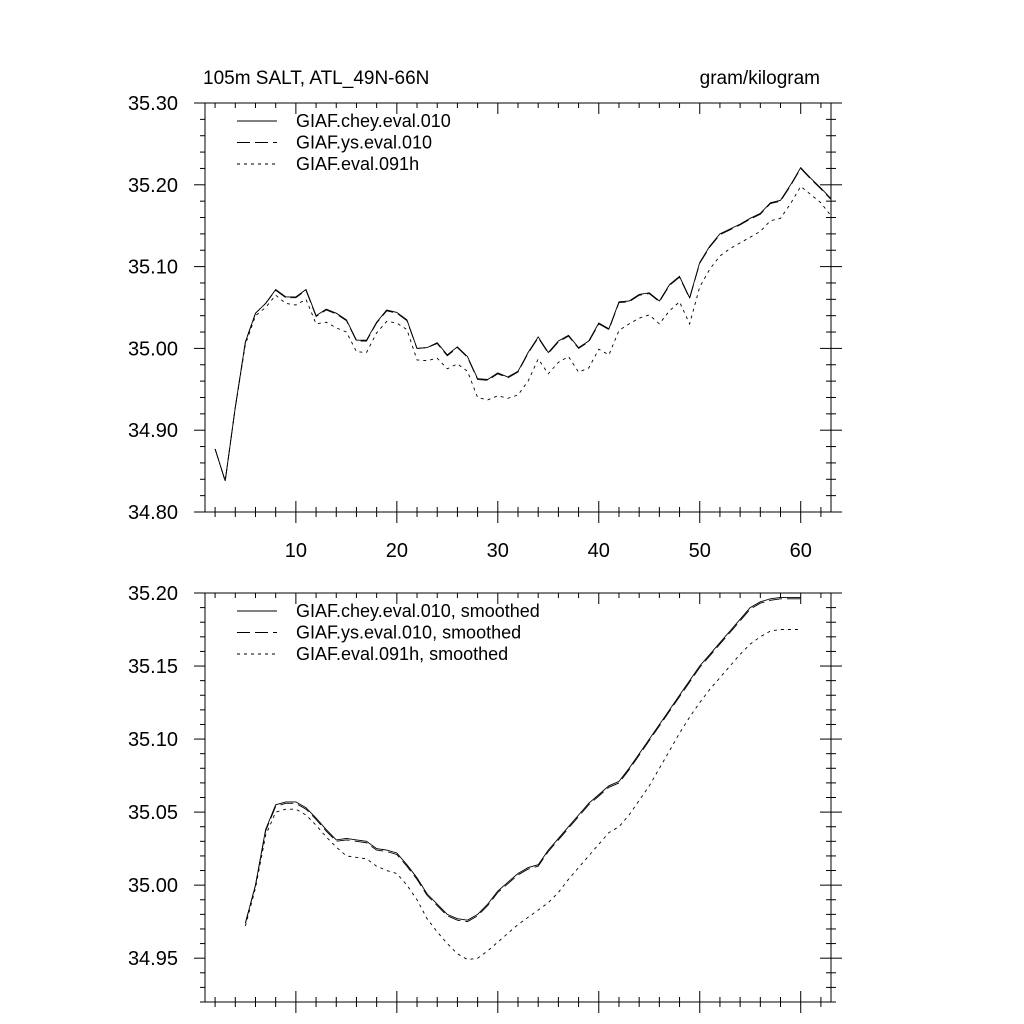  What do you see at coordinates (153, 813) in the screenshot?
I see `y-tick-label: 35.05` at bounding box center [153, 813].